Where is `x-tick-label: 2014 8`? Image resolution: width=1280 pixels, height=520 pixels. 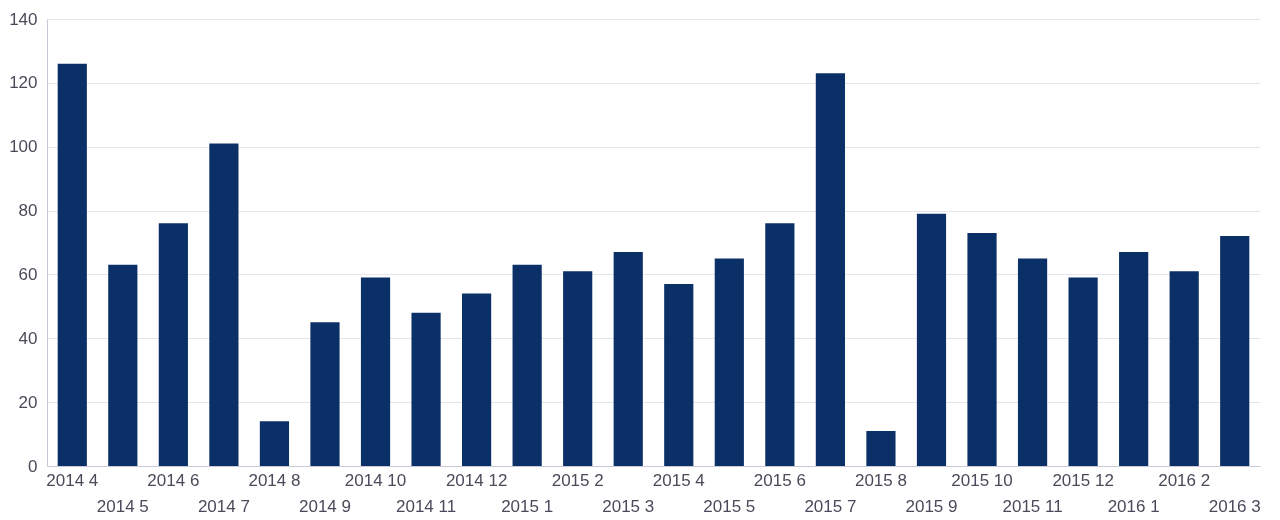
x-tick-label: 2014 8 is located at coordinates (274, 480).